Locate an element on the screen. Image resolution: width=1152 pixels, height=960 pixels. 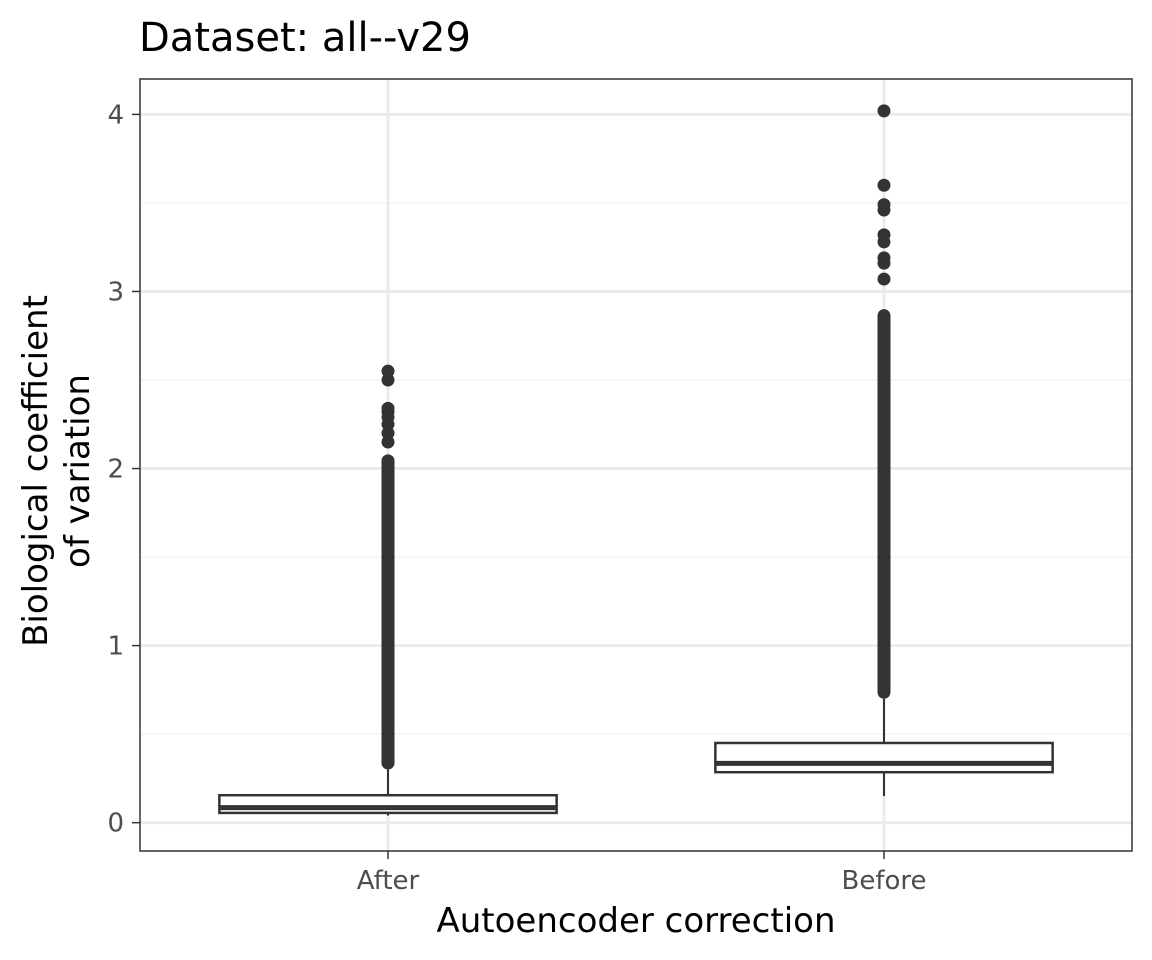
y-tick-label: 4 is located at coordinates (115, 115).